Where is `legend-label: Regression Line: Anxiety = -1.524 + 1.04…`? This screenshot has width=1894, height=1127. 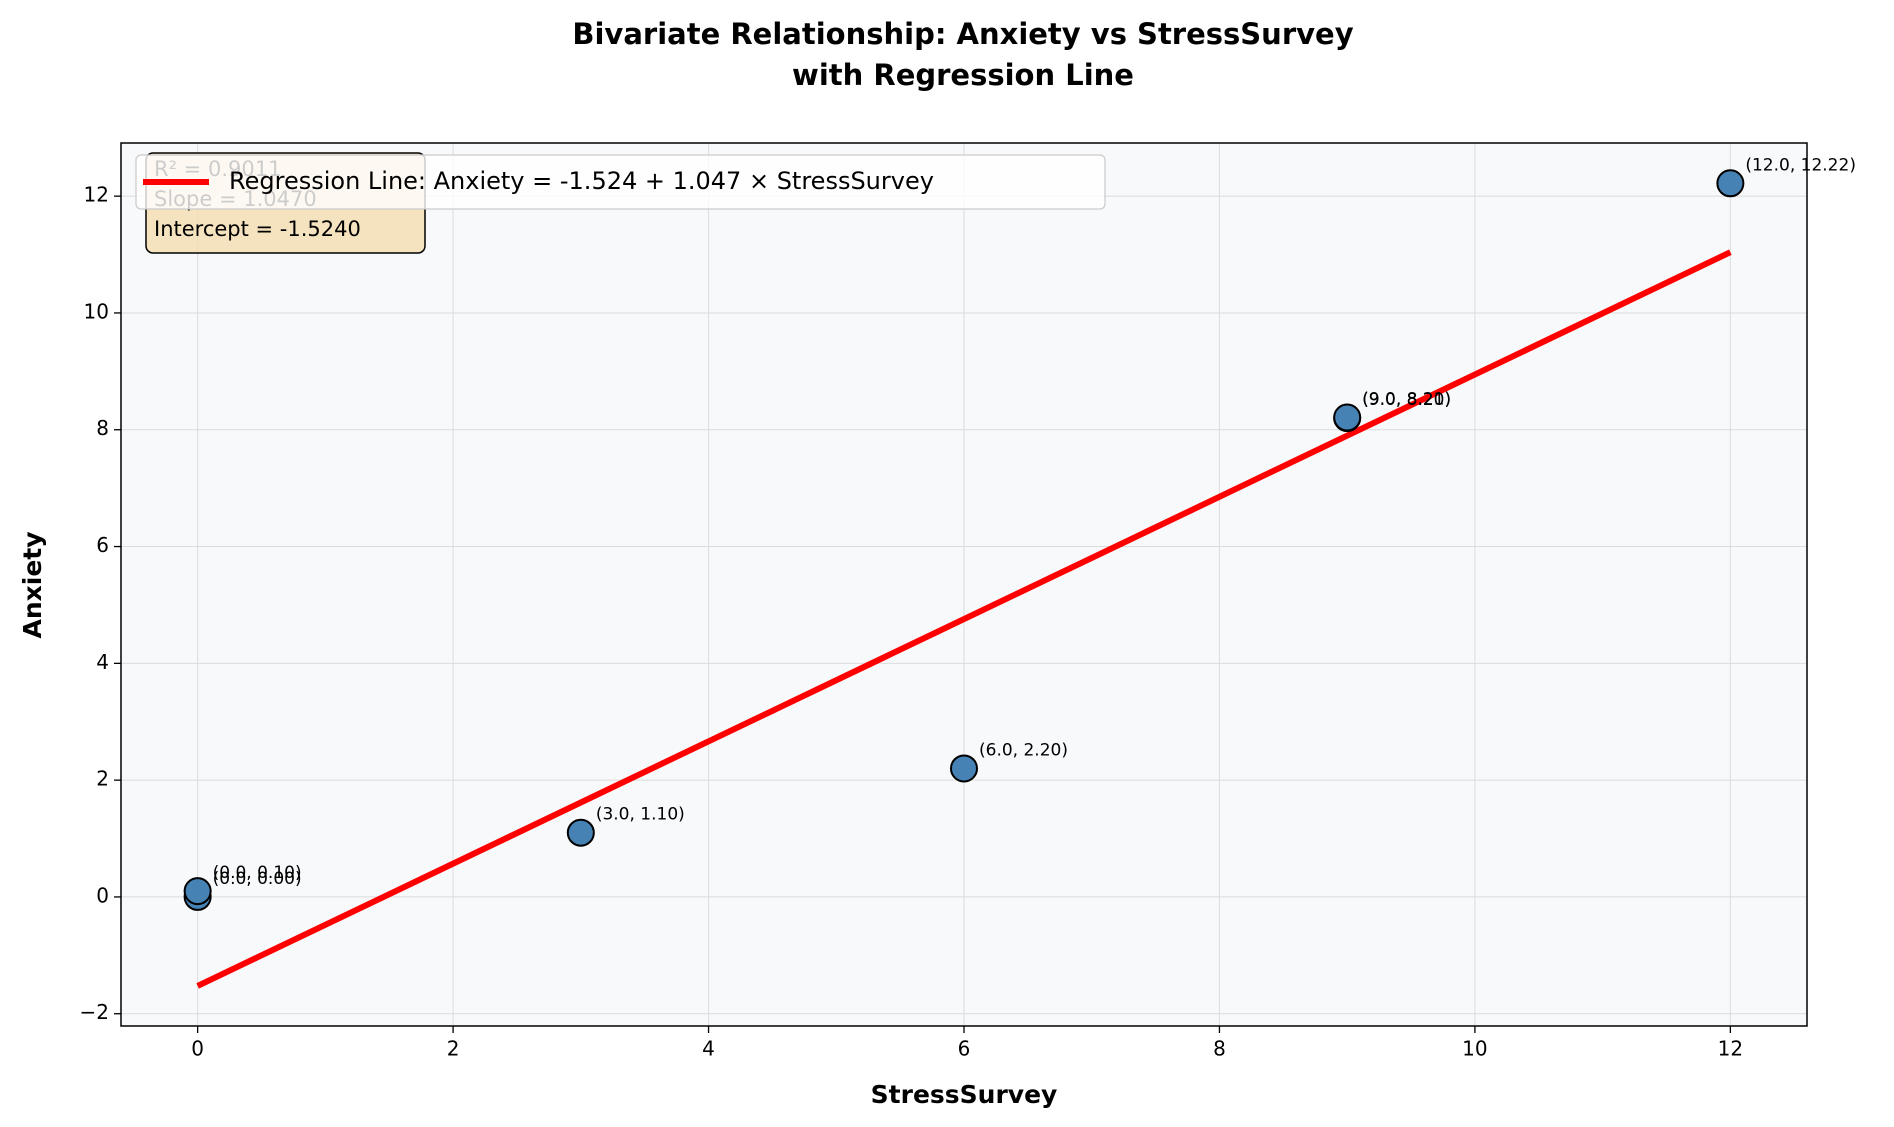 legend-label: Regression Line: Anxiety = -1.524 + 1.04… is located at coordinates (581, 181).